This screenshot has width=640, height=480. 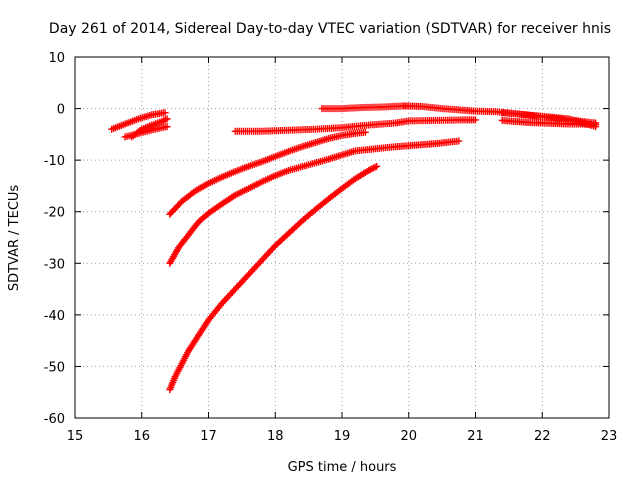 I want to click on x-tick-label: 18, so click(x=275, y=436).